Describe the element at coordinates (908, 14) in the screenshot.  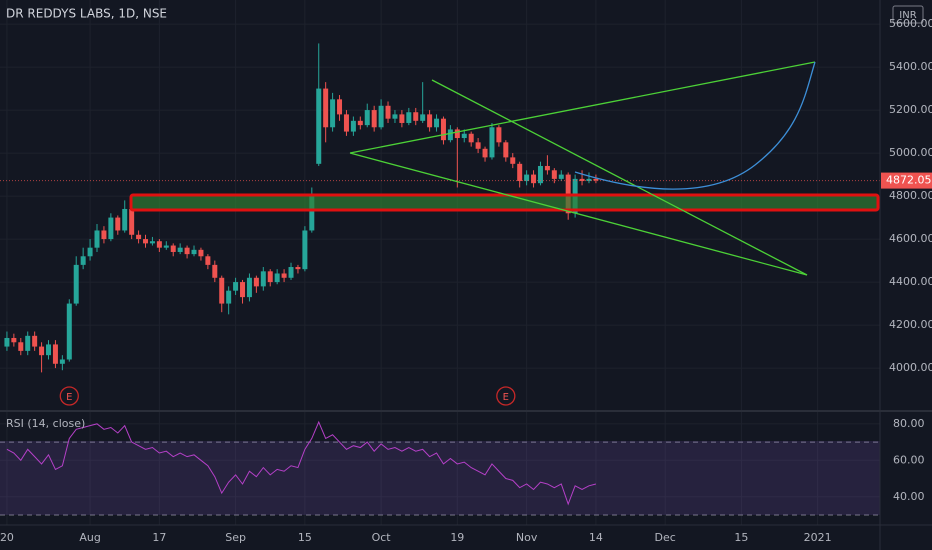
I see `currency-box` at that location.